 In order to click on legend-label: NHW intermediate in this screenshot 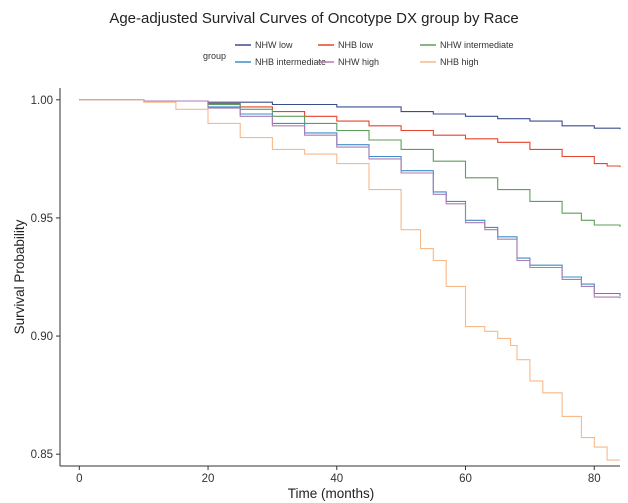, I will do `click(477, 45)`.